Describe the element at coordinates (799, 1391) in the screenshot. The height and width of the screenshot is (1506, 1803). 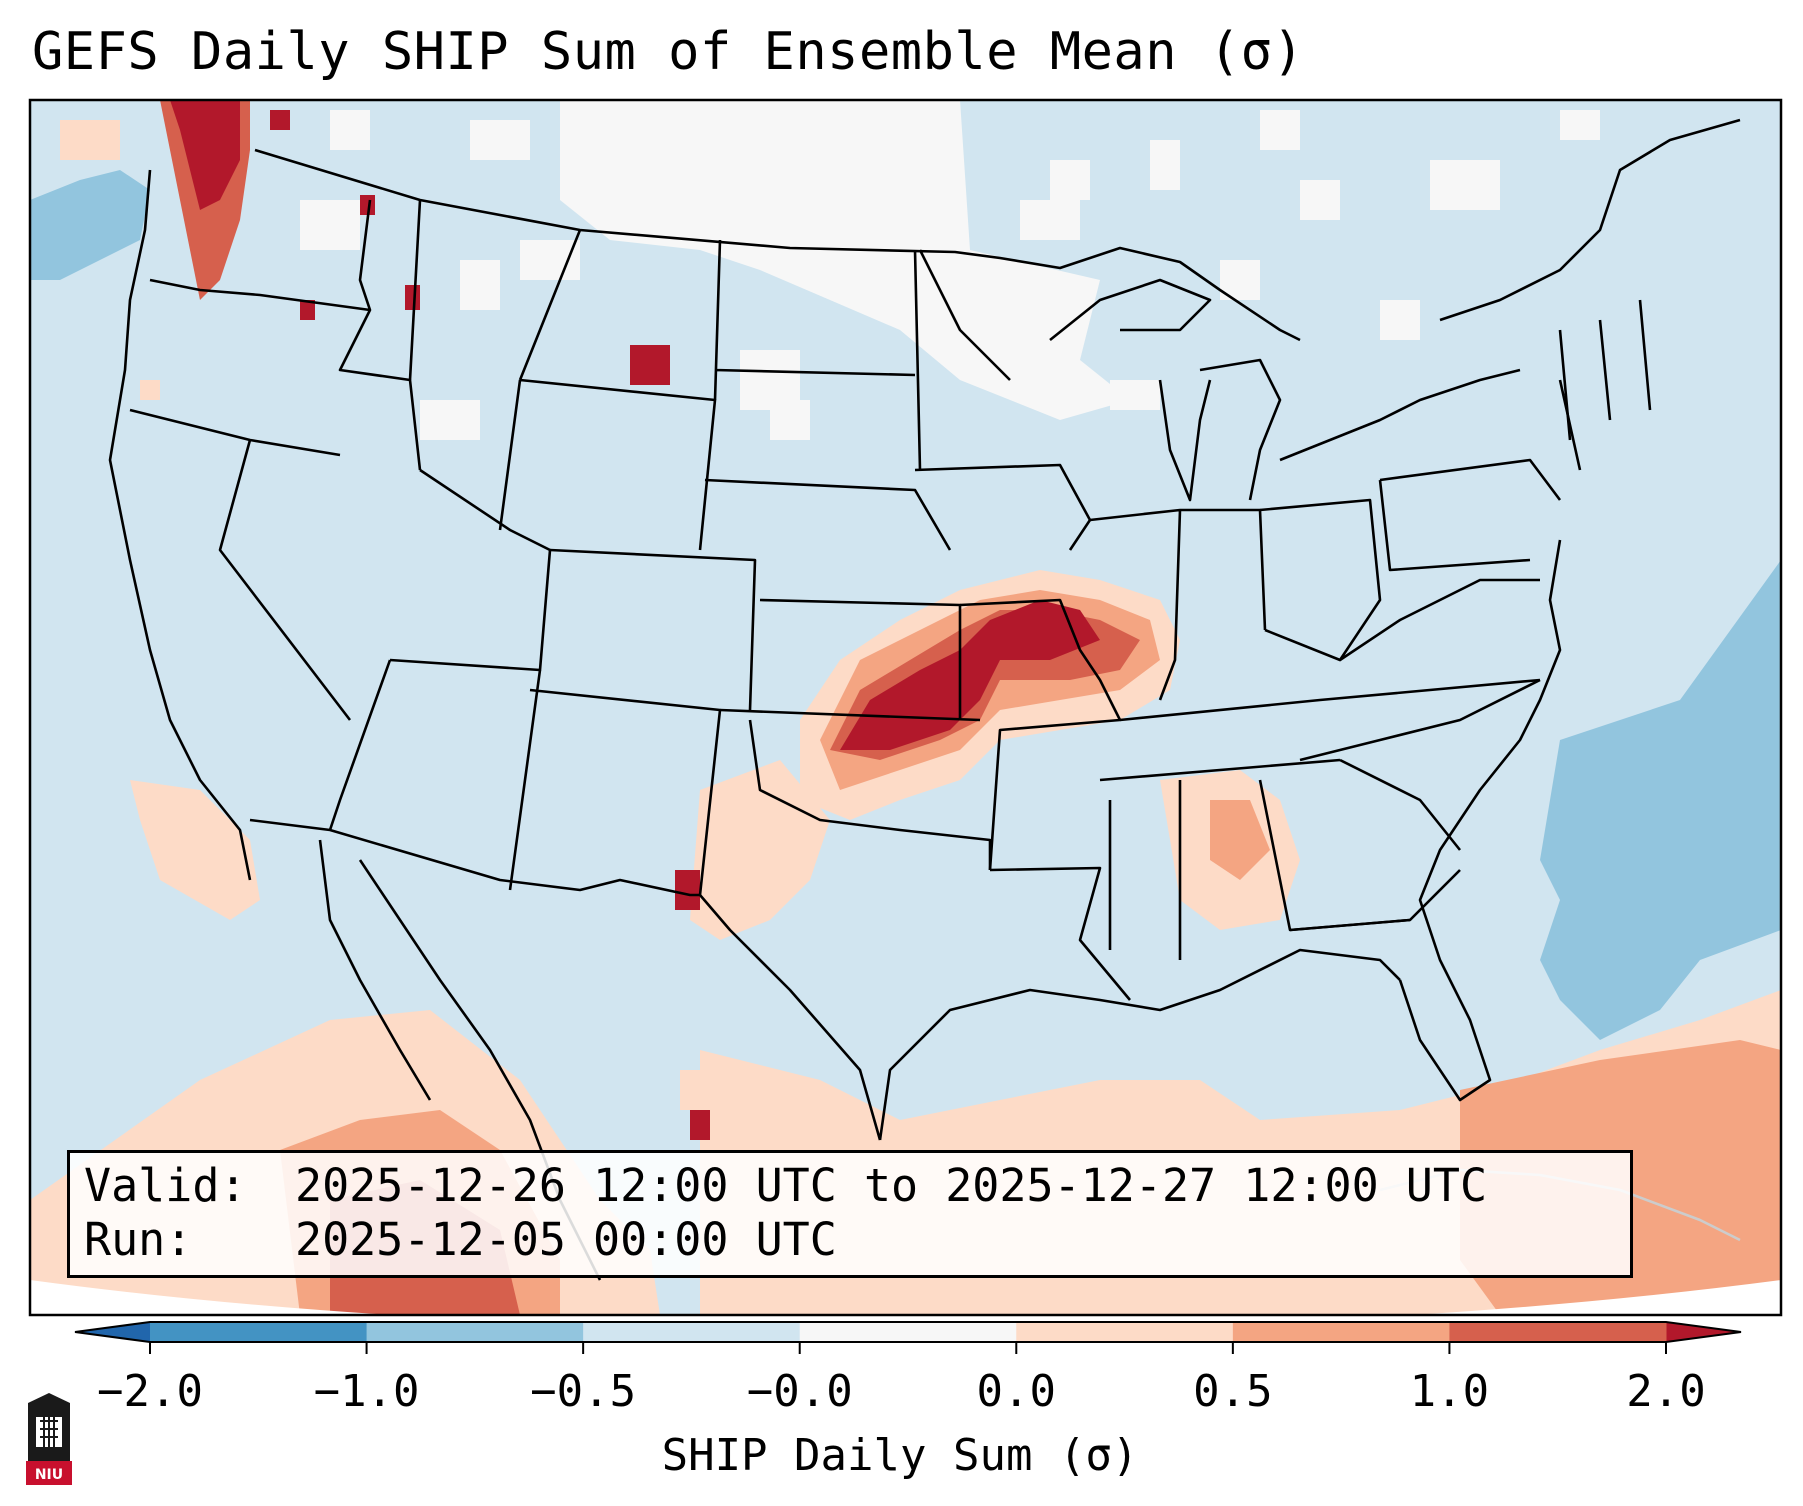
I see `colorbar-tick-label: −0.0` at that location.